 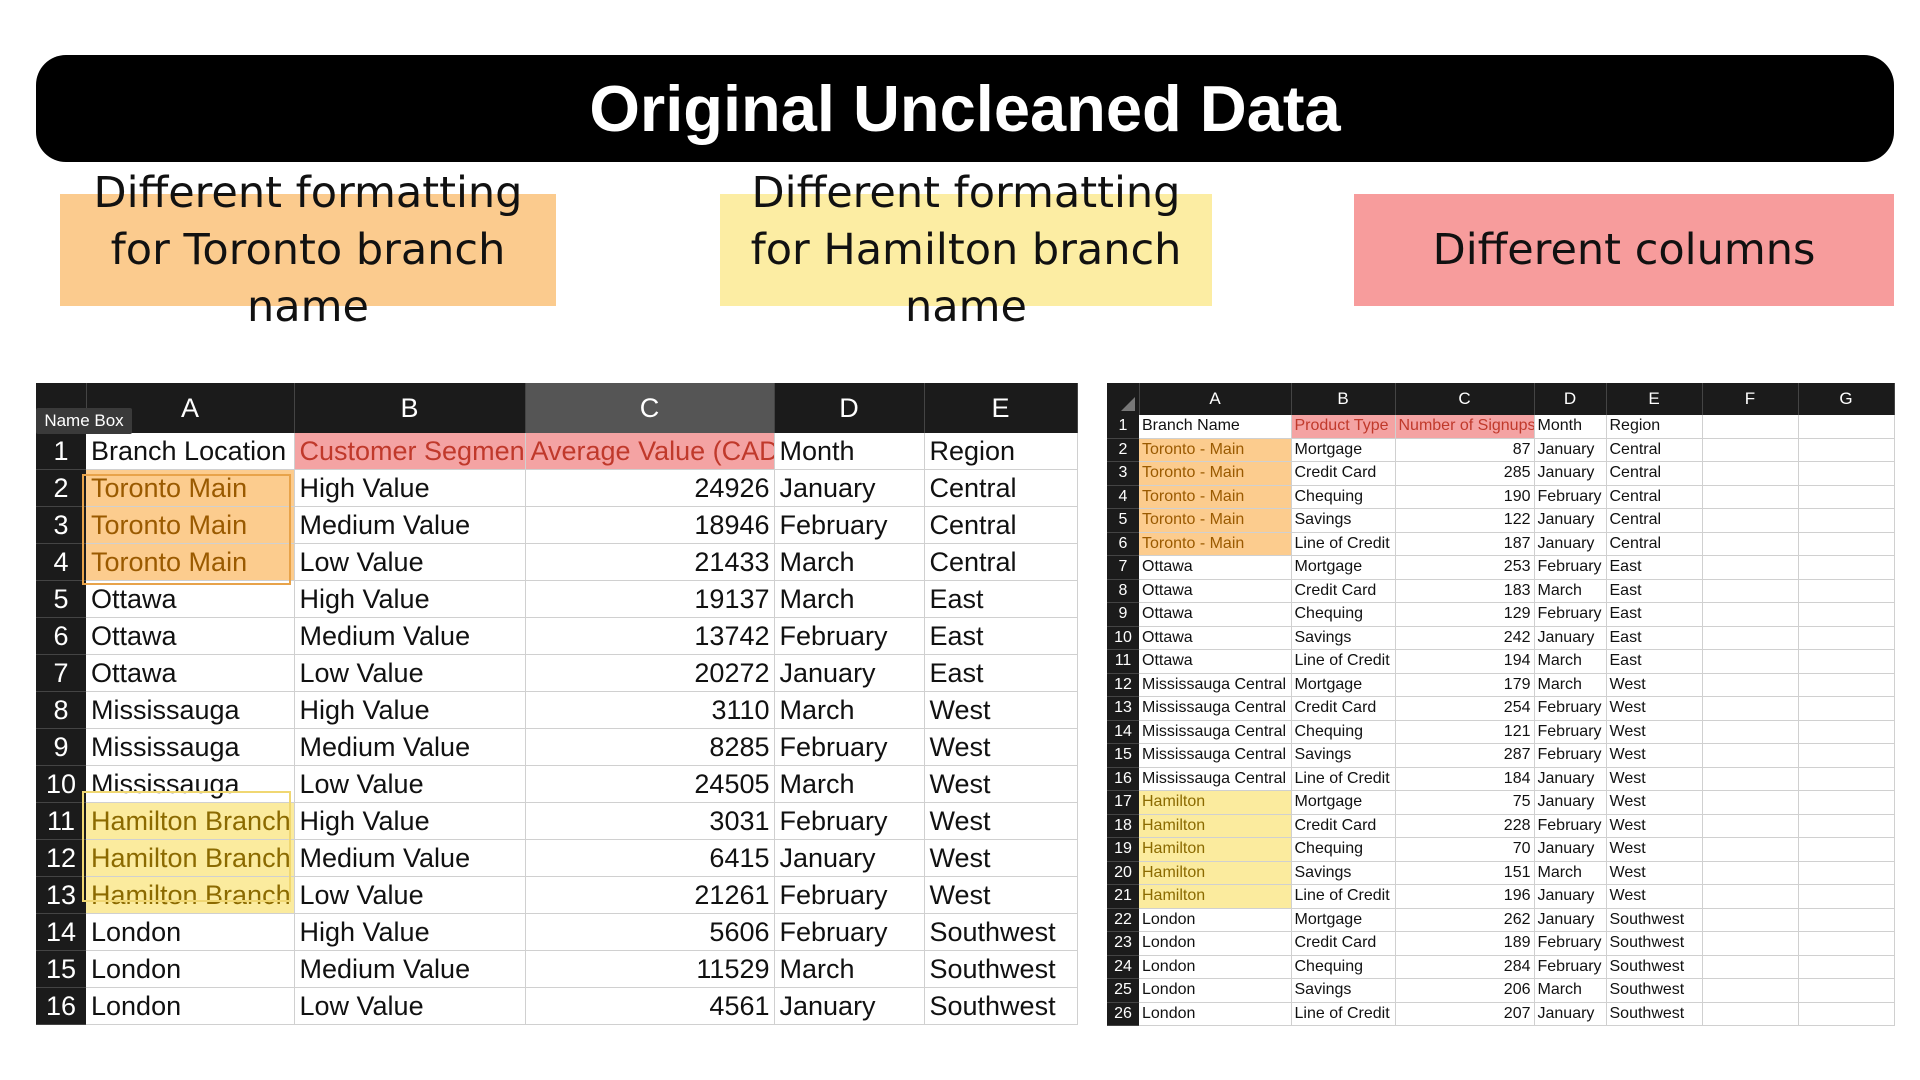 I want to click on row-header: 19, so click(x=1123, y=849).